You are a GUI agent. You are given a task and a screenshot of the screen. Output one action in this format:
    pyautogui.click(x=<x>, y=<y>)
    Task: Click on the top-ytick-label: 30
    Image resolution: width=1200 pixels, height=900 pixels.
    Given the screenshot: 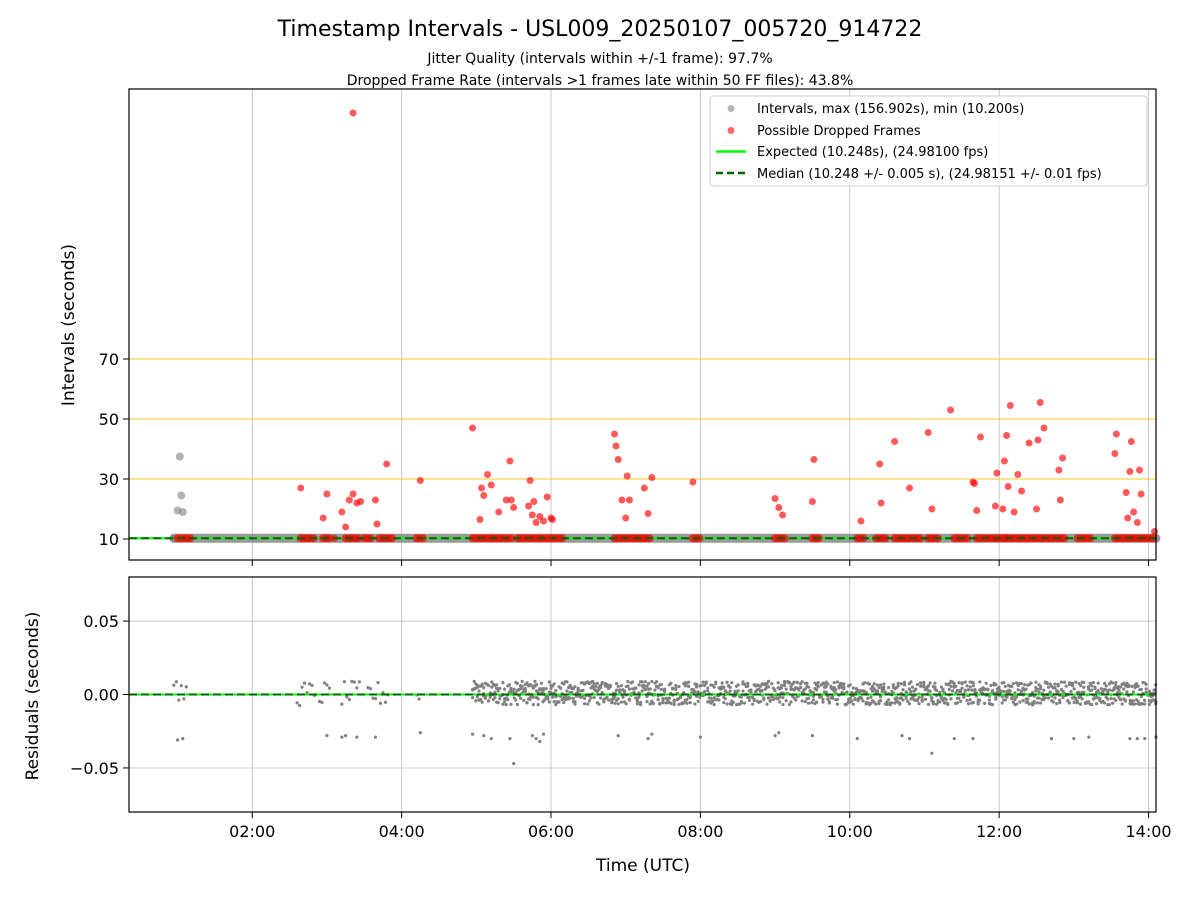 What is the action you would take?
    pyautogui.click(x=109, y=479)
    